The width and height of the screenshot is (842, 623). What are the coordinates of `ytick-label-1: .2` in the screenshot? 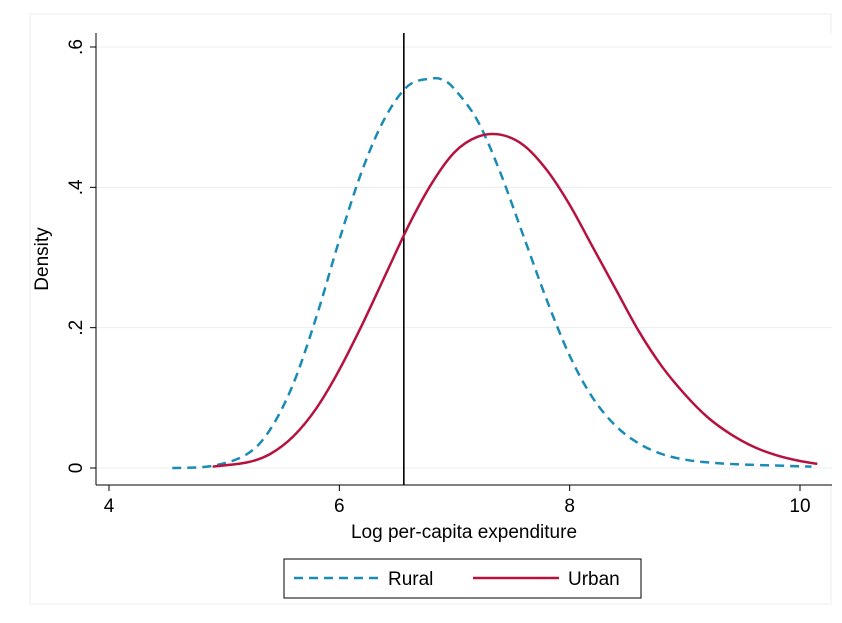 It's located at (76, 328).